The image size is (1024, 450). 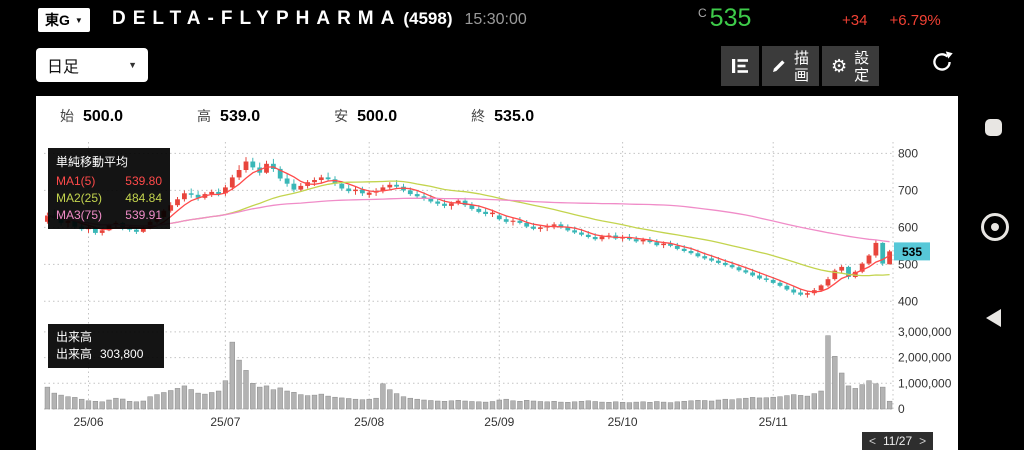 I want to click on draw-button-label: 描画, so click(x=801, y=66).